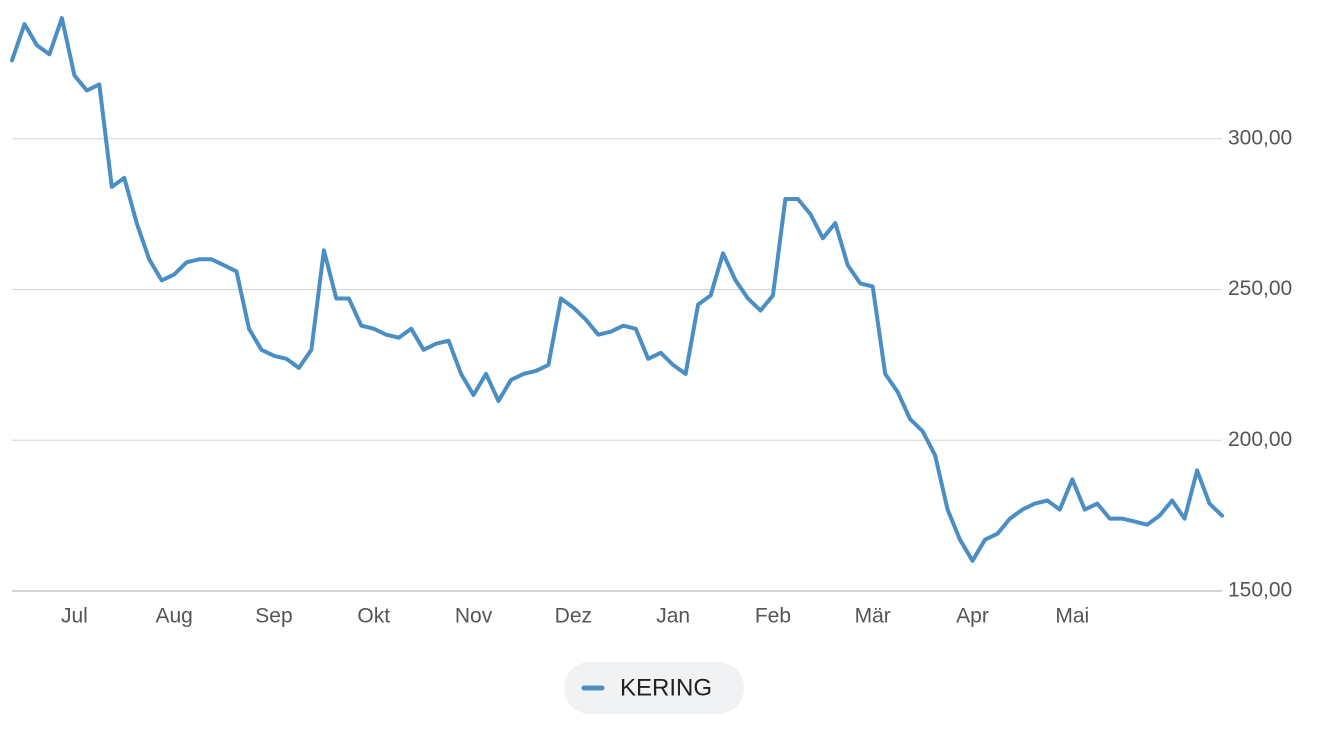 Image resolution: width=1322 pixels, height=751 pixels. I want to click on x-tick-label: Mai, so click(1072, 616).